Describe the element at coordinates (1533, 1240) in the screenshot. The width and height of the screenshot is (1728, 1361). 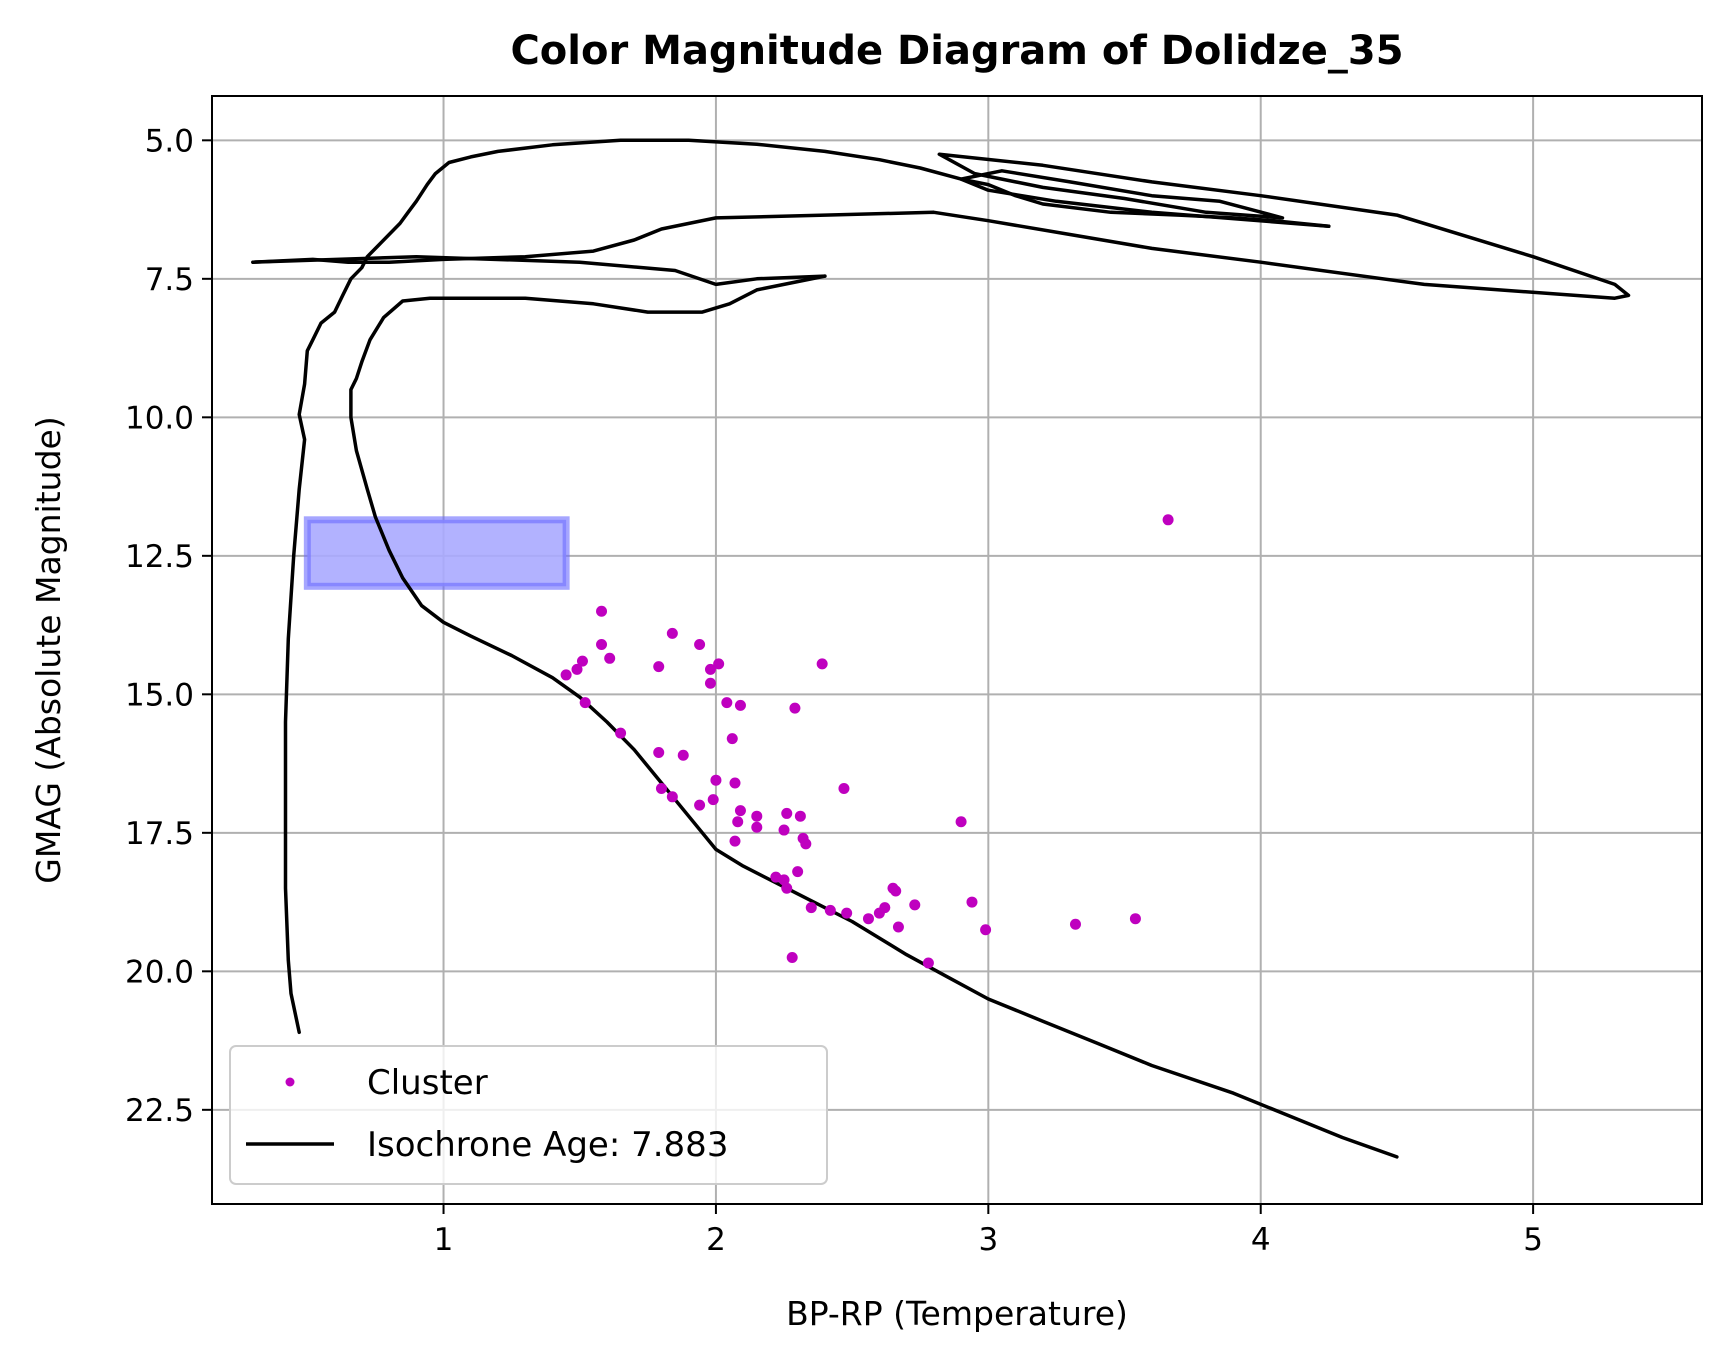
I see `x-tick-label: 5` at that location.